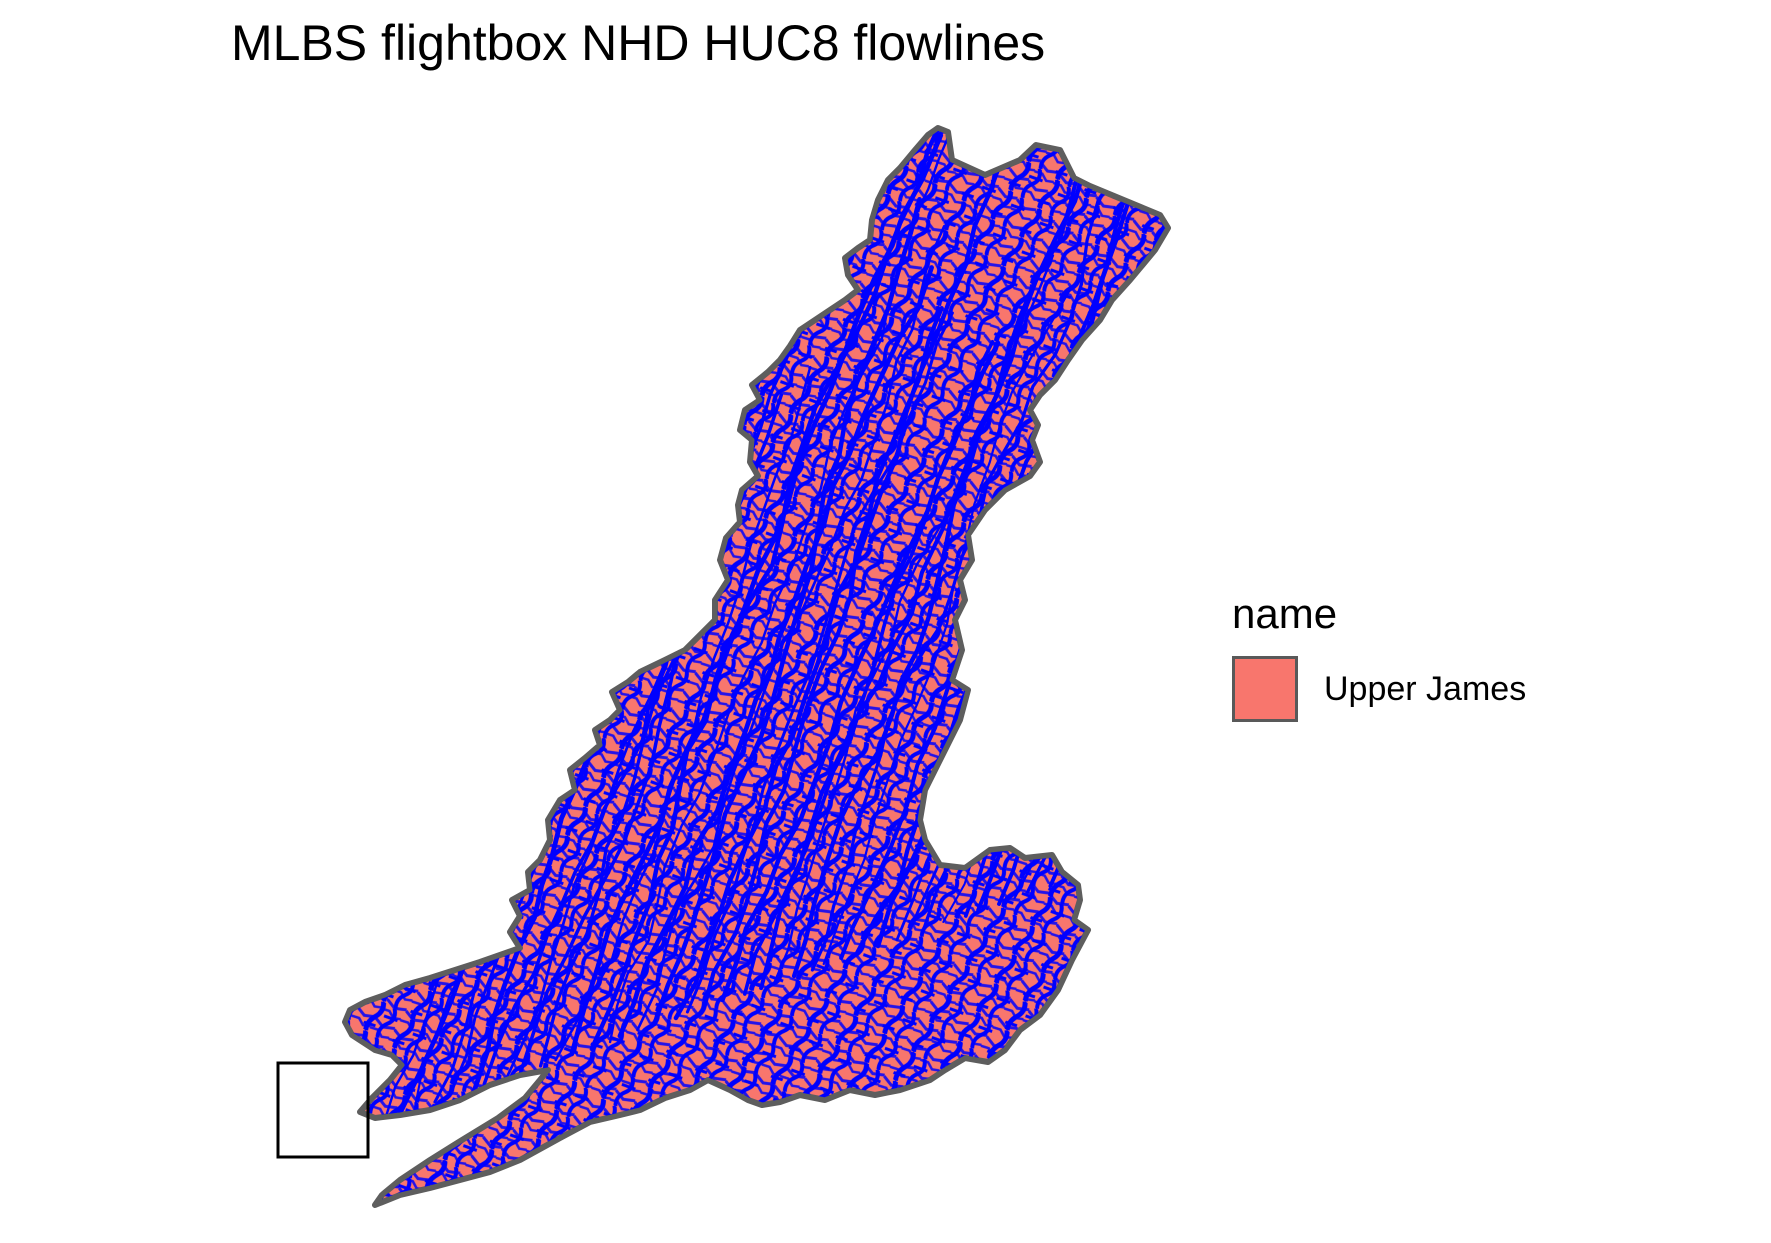 The height and width of the screenshot is (1243, 1771). I want to click on legend-label: Upper James, so click(1425, 688).